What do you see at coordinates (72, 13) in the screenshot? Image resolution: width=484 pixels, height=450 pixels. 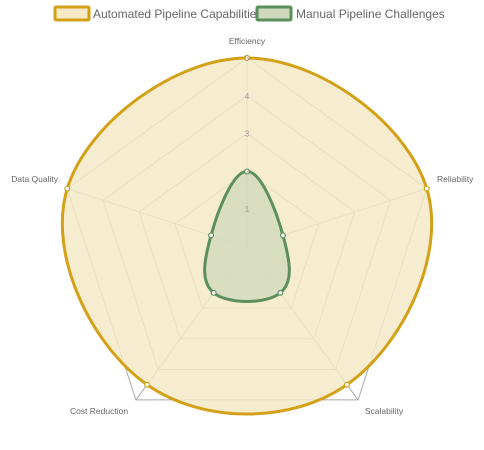 I see `legend-swatch-automated` at bounding box center [72, 13].